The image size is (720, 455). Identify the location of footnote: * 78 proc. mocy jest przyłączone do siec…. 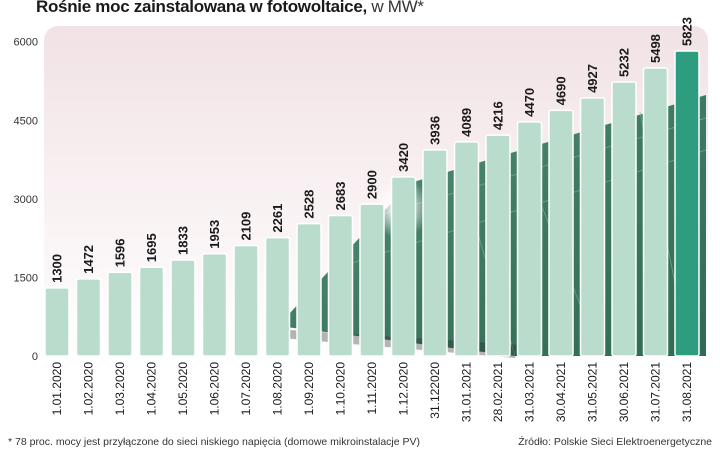
(214, 442).